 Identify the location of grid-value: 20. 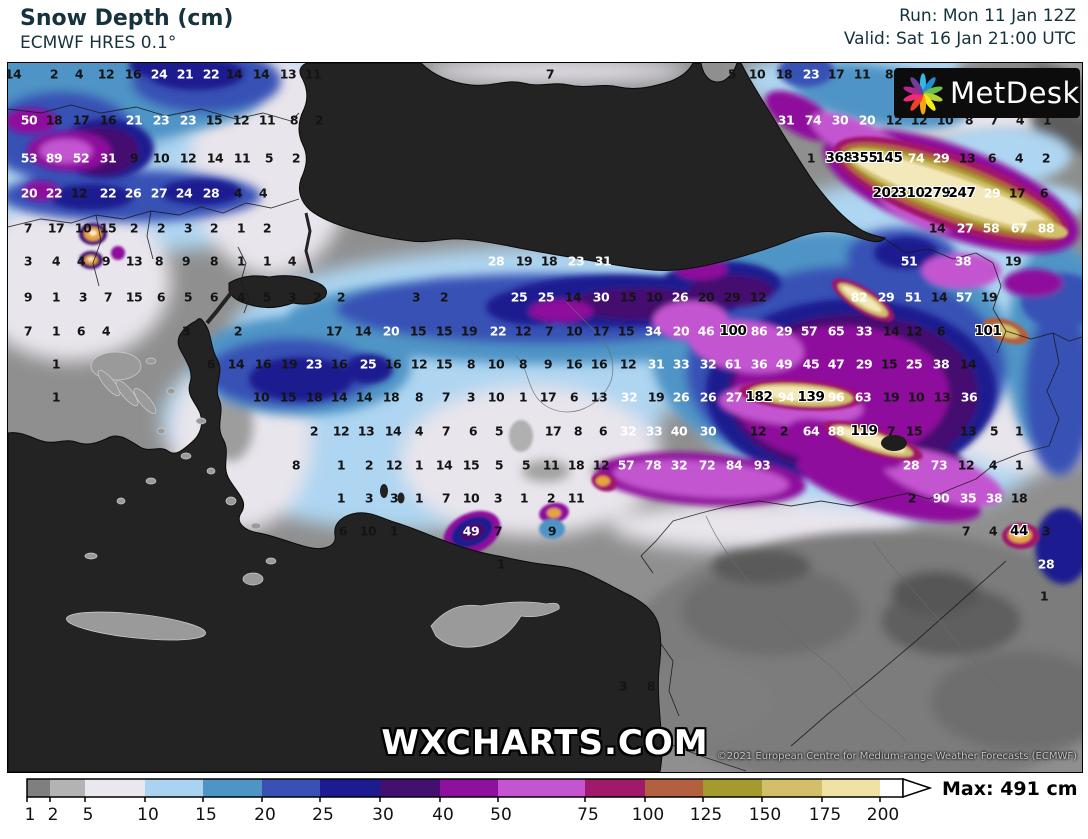
(391, 331).